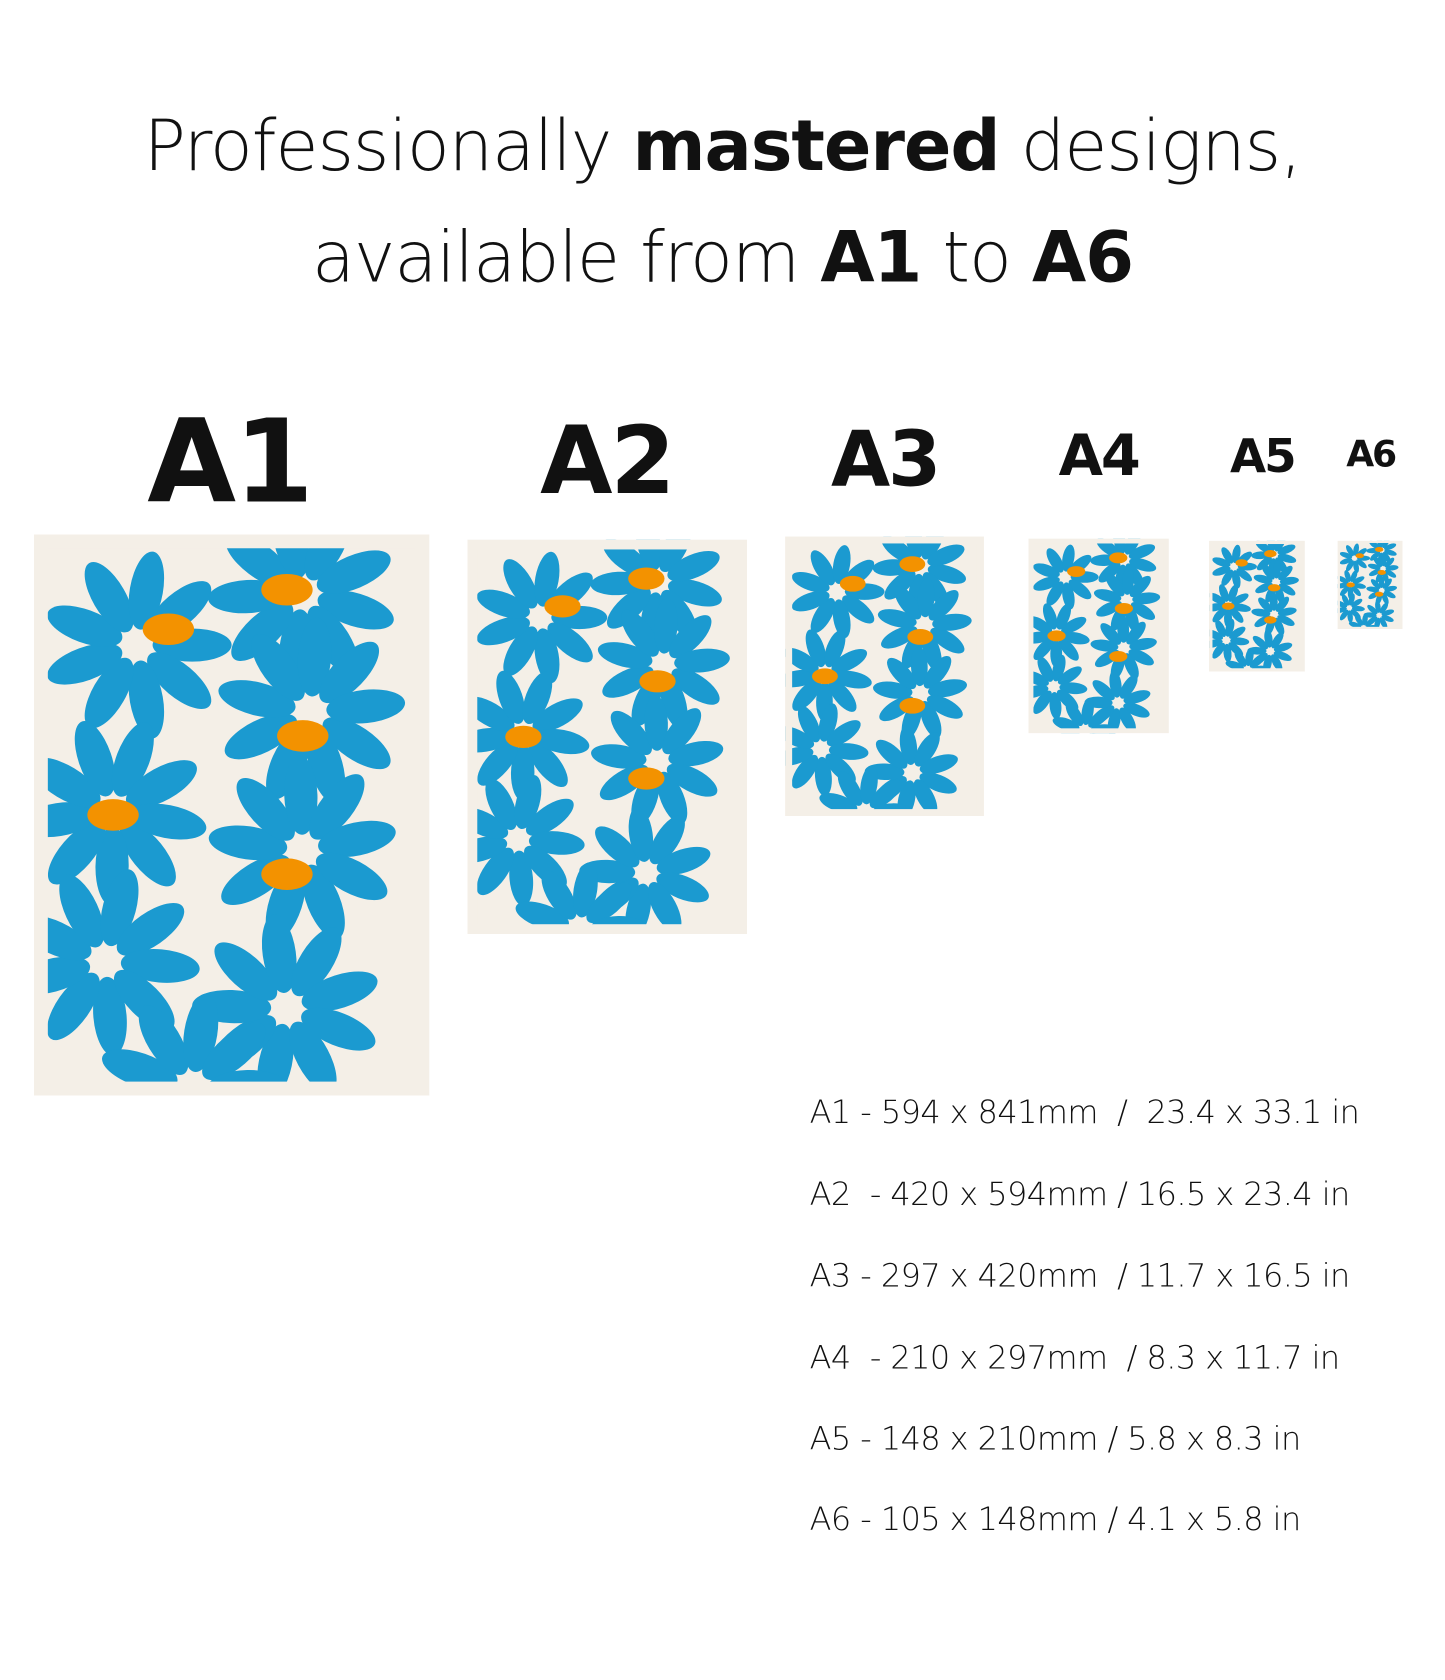 This screenshot has height=1680, width=1445. What do you see at coordinates (1084, 1113) in the screenshot?
I see `spec-a1: A1 - 594 x 841mm / 23.4 x 33.1 in` at bounding box center [1084, 1113].